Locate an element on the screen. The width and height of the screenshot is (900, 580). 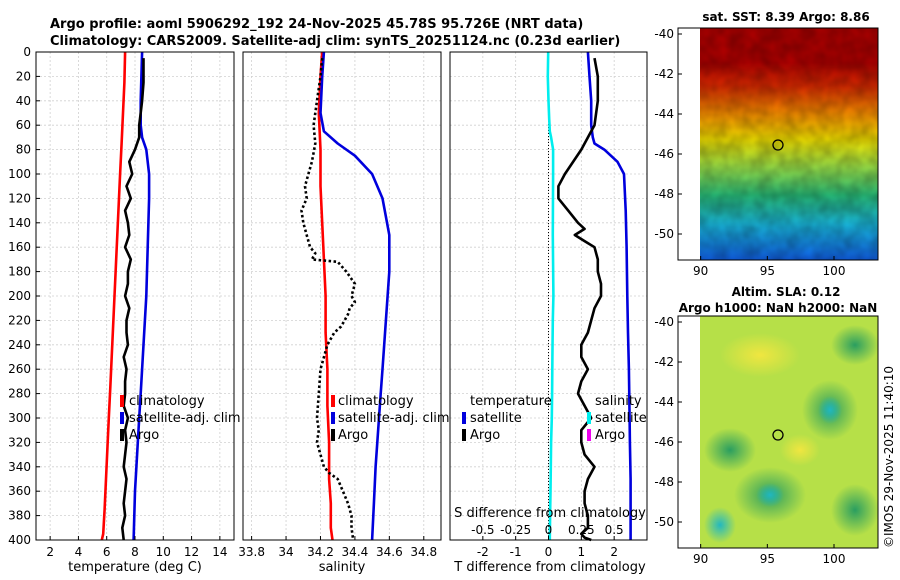
map-y-tick-label: -50 is located at coordinates (664, 522).